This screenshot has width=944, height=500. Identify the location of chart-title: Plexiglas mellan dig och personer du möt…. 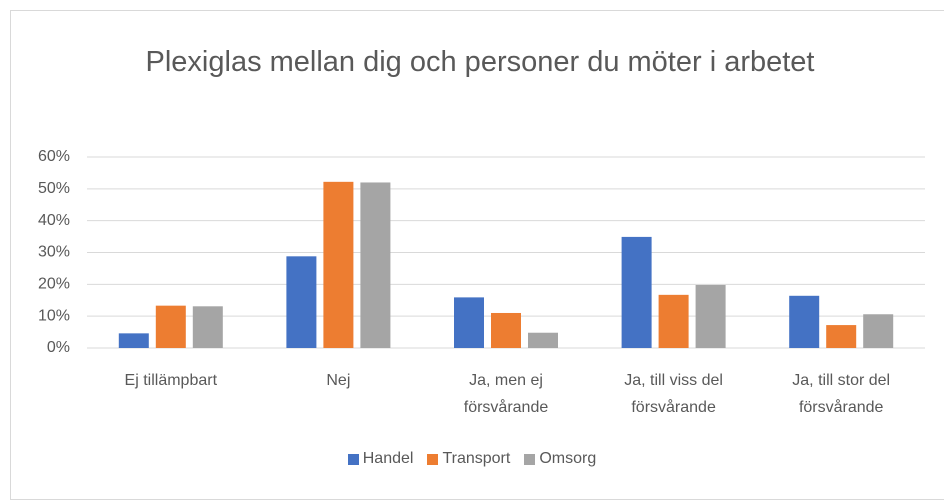
(480, 62).